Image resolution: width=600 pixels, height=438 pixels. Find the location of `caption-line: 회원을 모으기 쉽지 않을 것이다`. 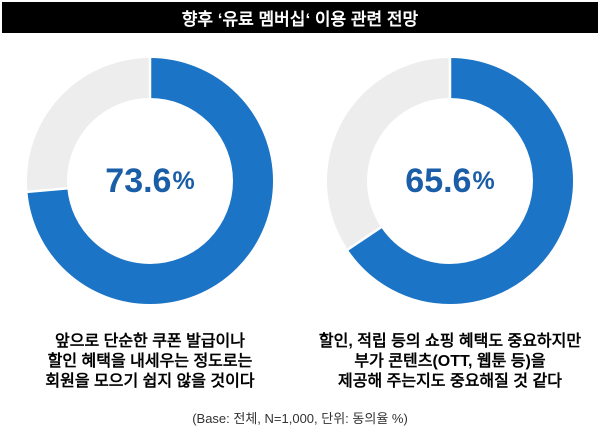

caption-line: 회원을 모으기 쉽지 않을 것이다 is located at coordinates (150, 381).